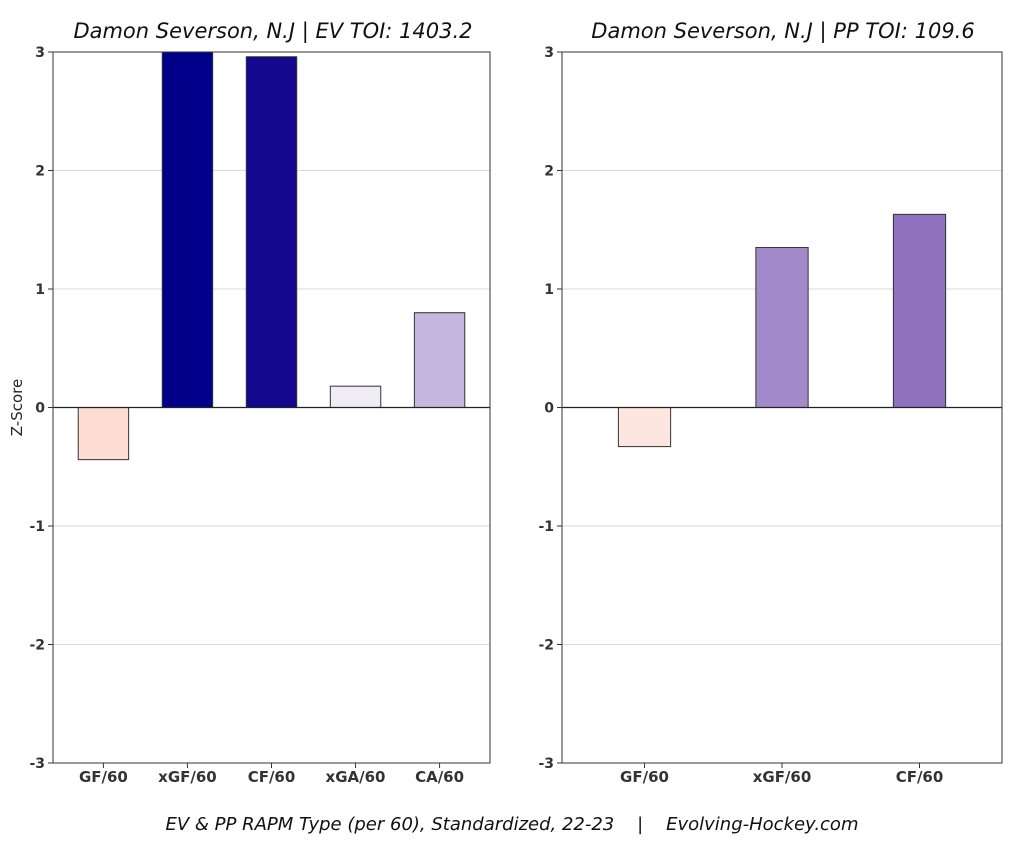 This screenshot has height=847, width=1024. Describe the element at coordinates (356, 777) in the screenshot. I see `x-tick-label: xGA/60` at that location.